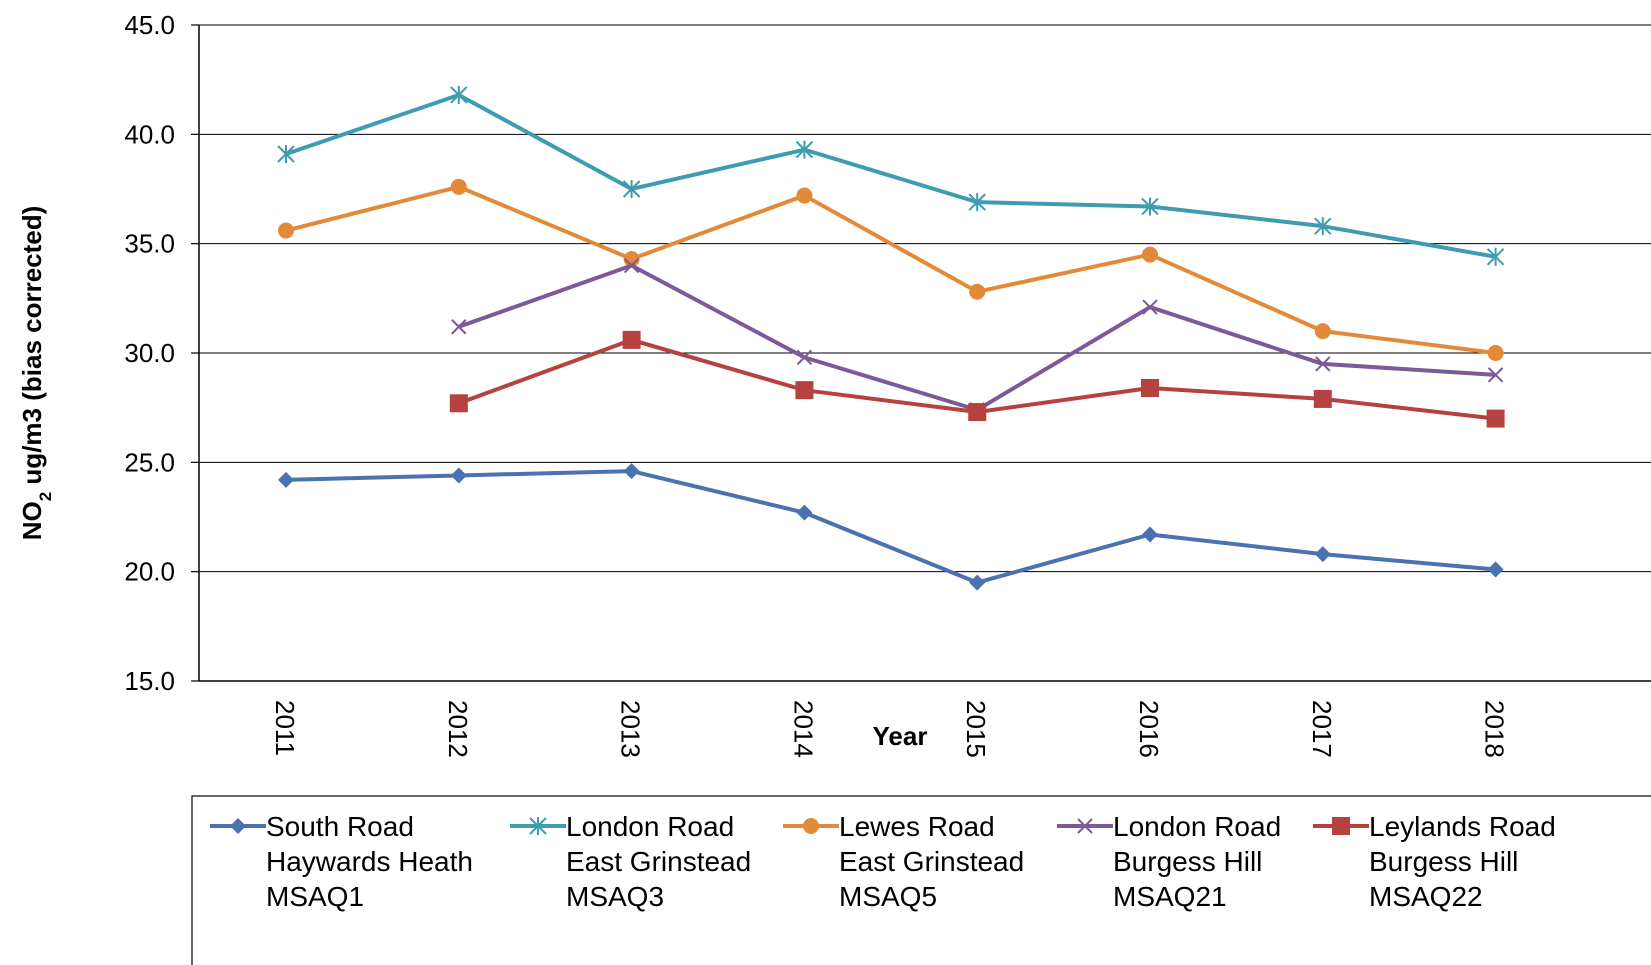  I want to click on y-tick-label: 30.0, so click(149, 353).